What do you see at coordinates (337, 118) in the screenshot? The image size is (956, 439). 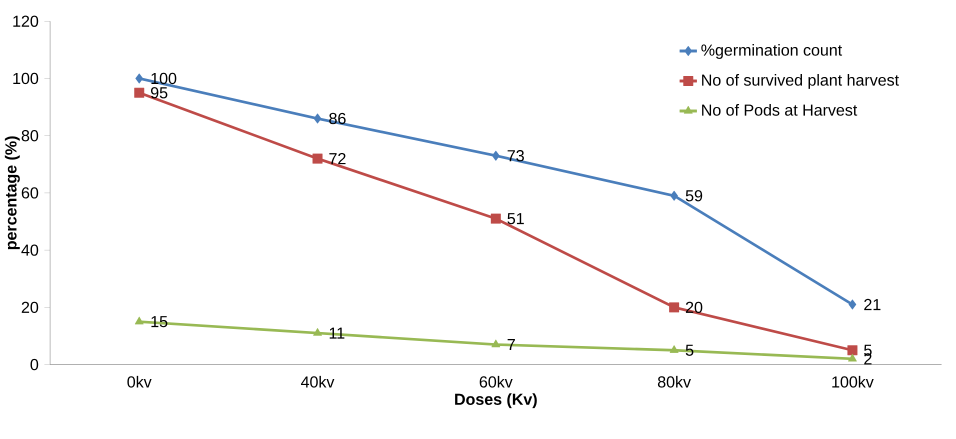 I see `data-label: 86` at bounding box center [337, 118].